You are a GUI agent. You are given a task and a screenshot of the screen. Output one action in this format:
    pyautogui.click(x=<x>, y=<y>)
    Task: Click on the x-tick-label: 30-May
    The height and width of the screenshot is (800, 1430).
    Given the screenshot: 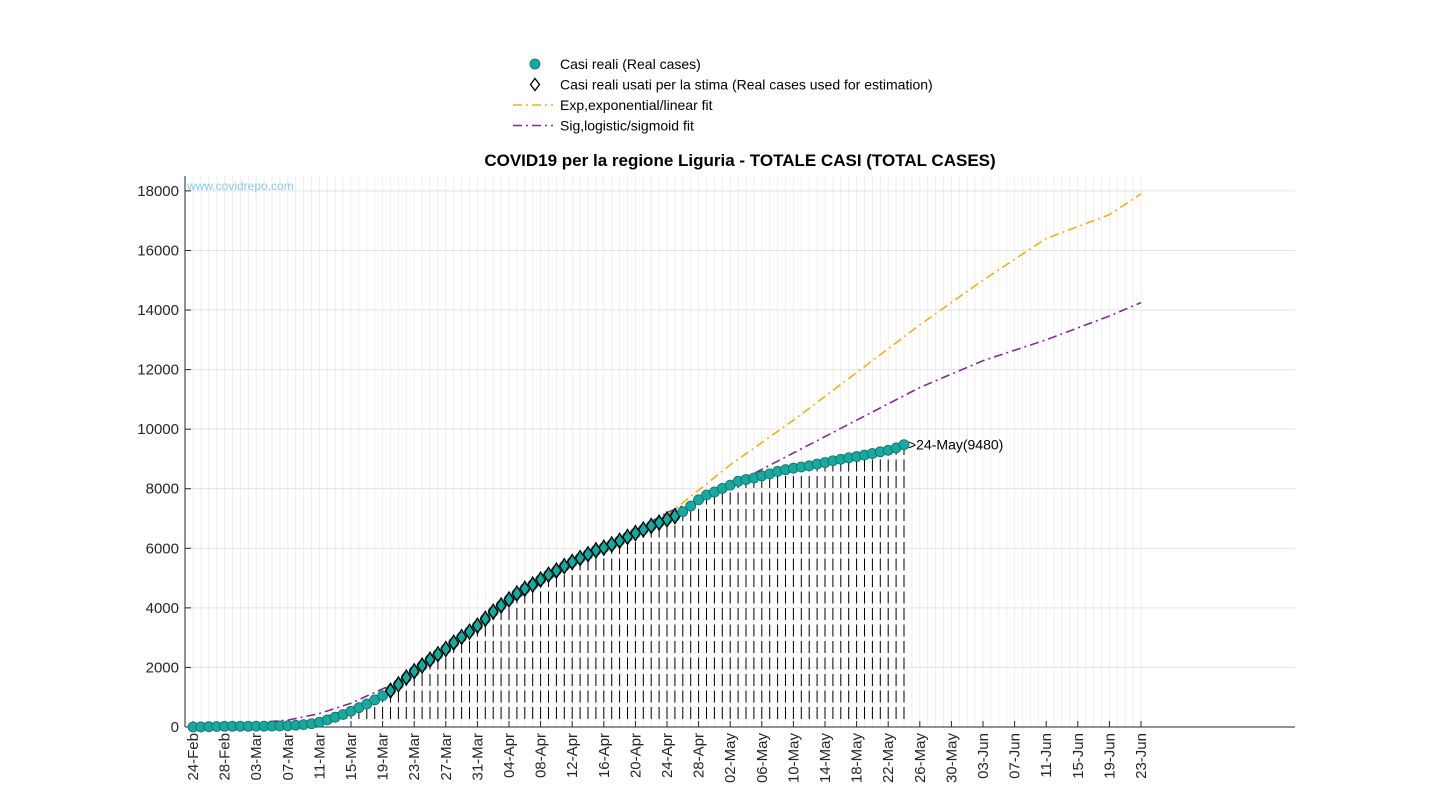 What is the action you would take?
    pyautogui.click(x=951, y=758)
    